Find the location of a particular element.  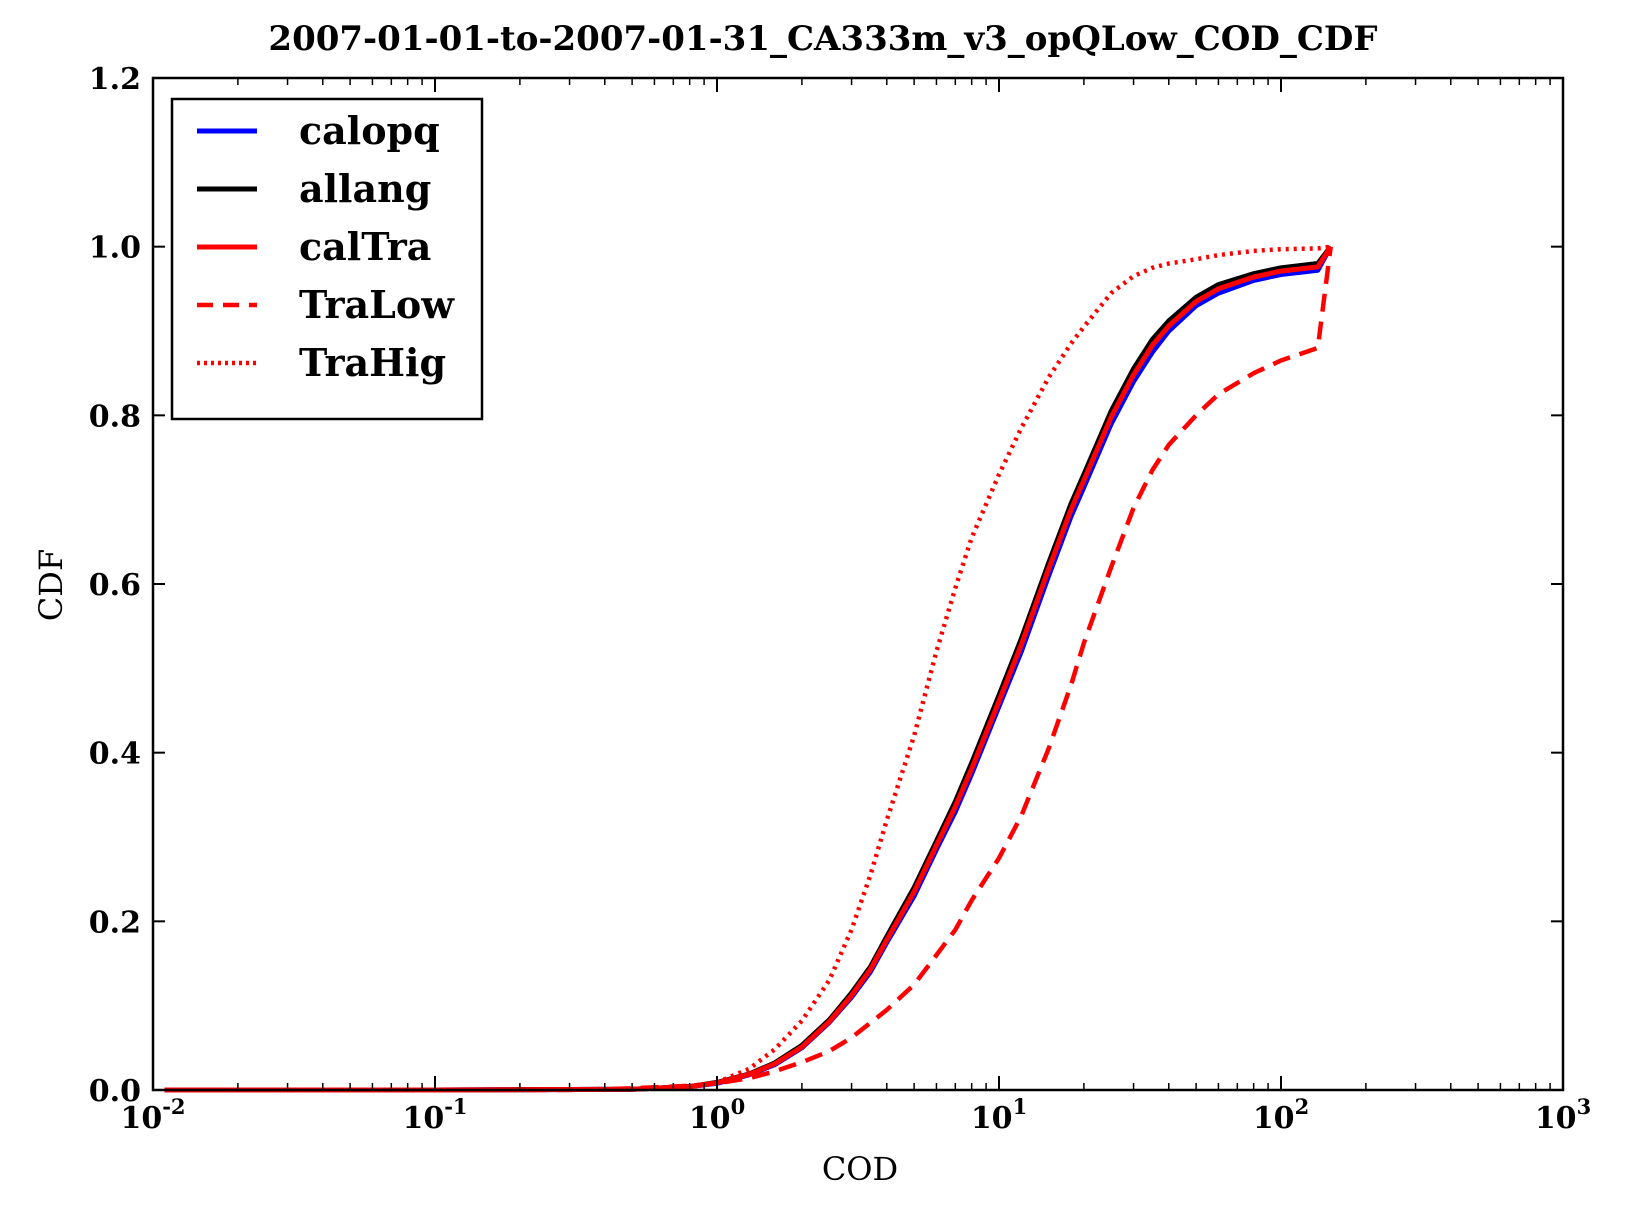

legend-label-allang: allang is located at coordinates (365, 188).